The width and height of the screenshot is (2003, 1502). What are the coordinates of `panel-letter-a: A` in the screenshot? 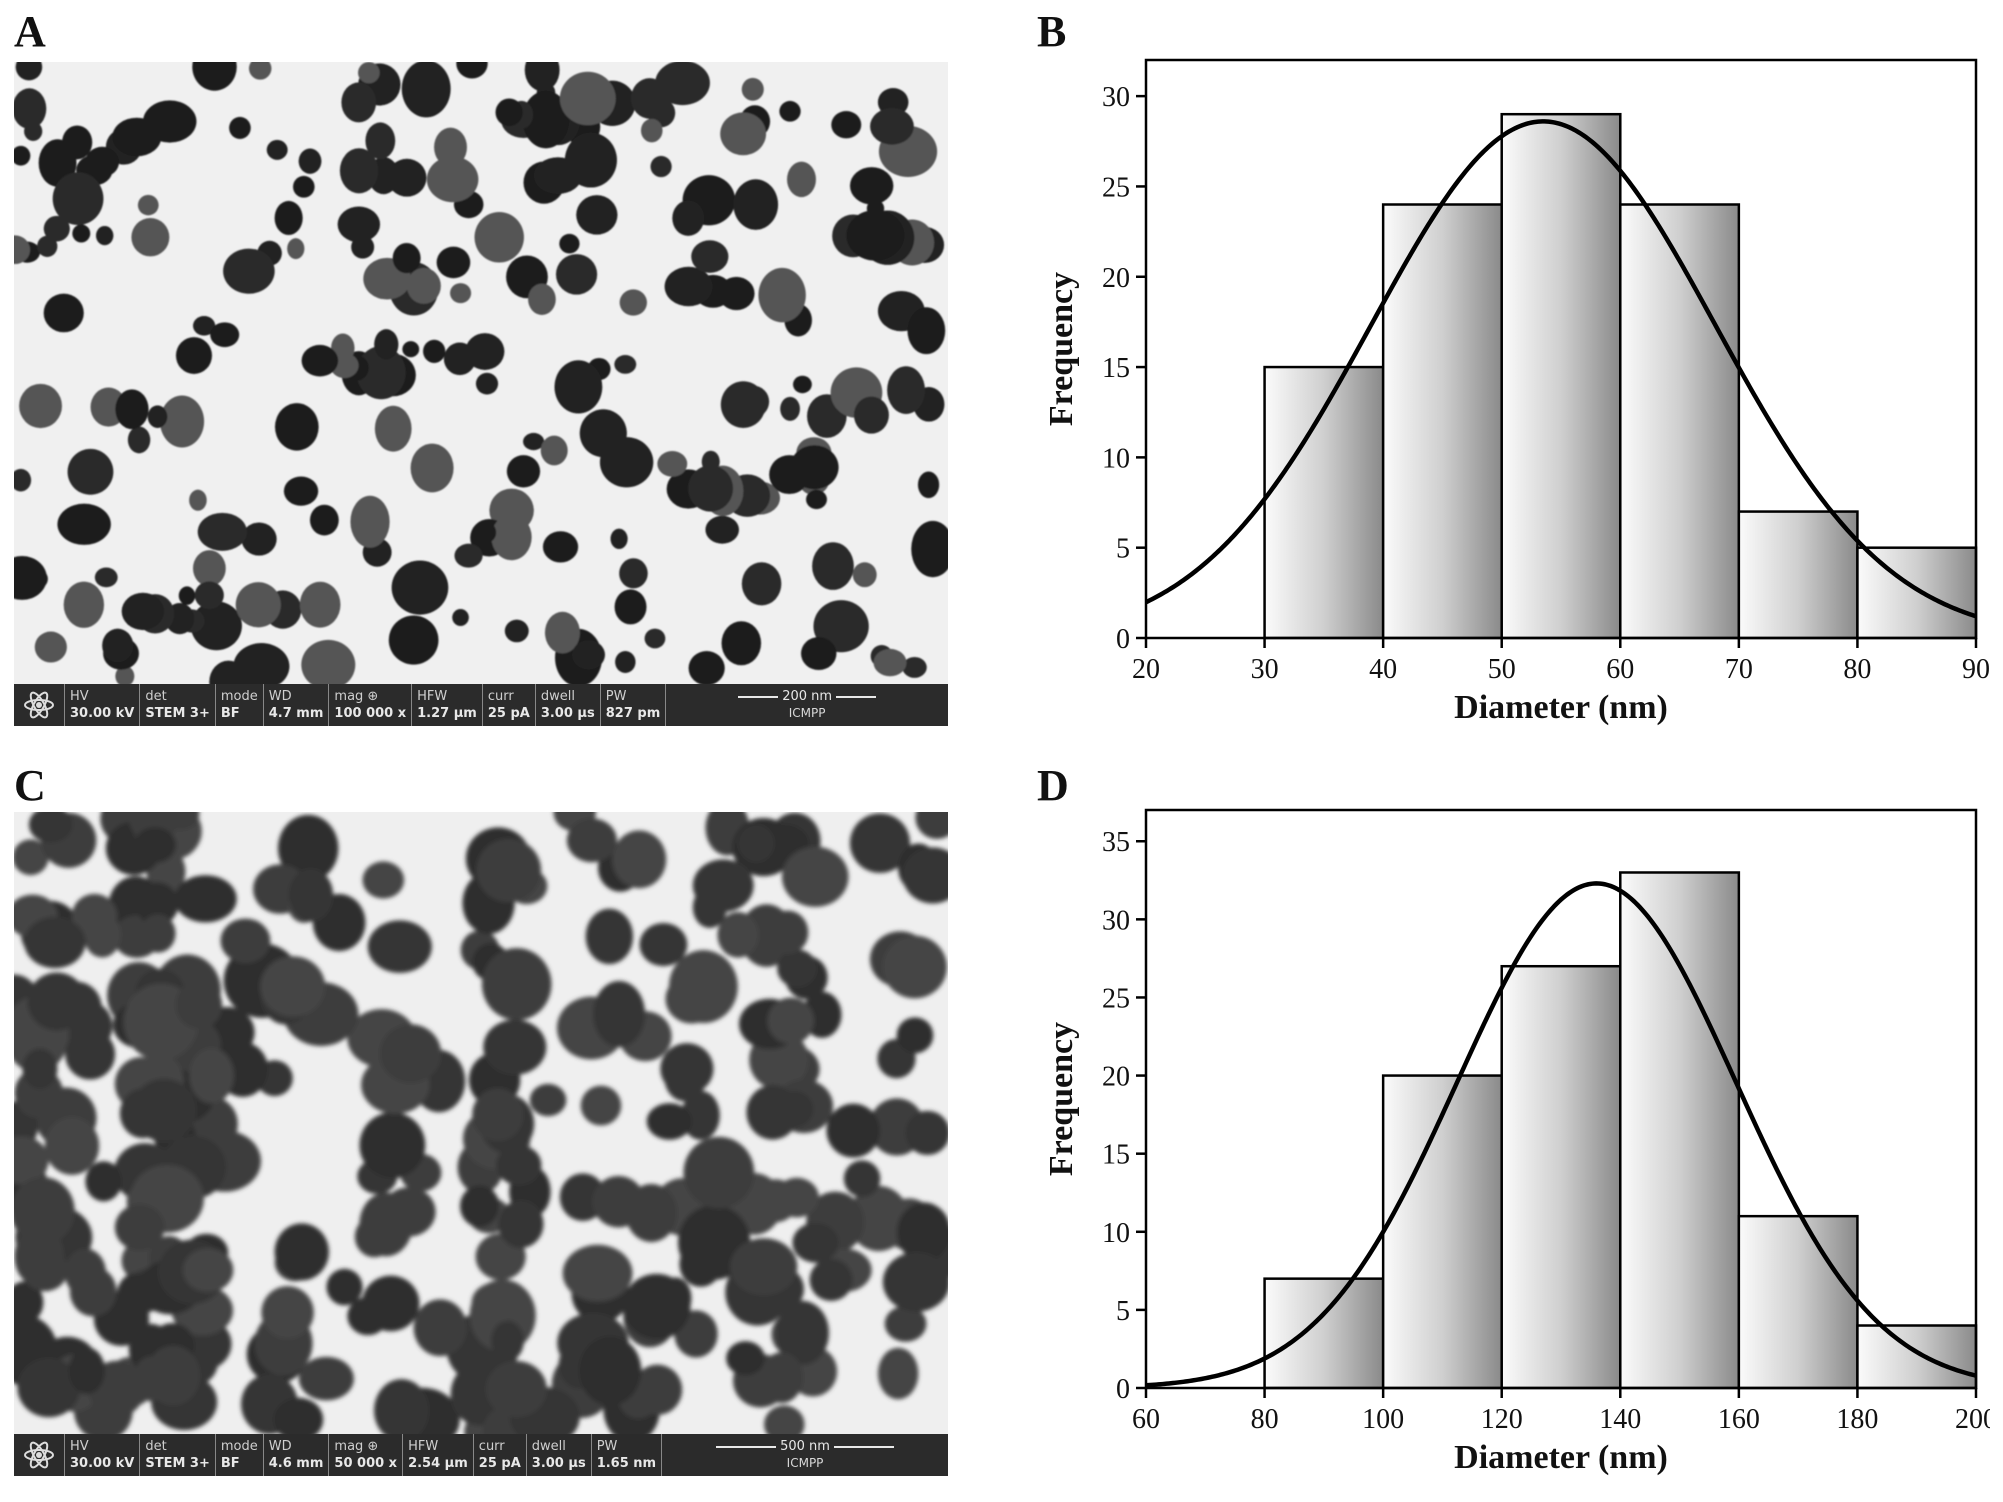 It's located at (30, 31).